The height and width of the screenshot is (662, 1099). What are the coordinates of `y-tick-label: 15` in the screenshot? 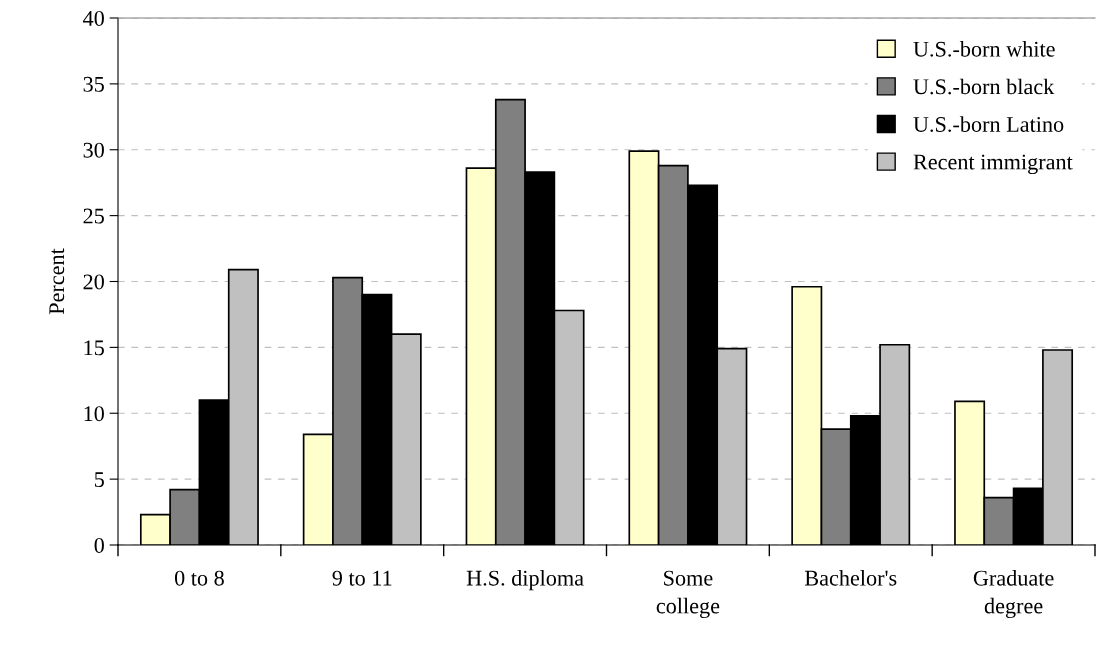 It's located at (94, 348).